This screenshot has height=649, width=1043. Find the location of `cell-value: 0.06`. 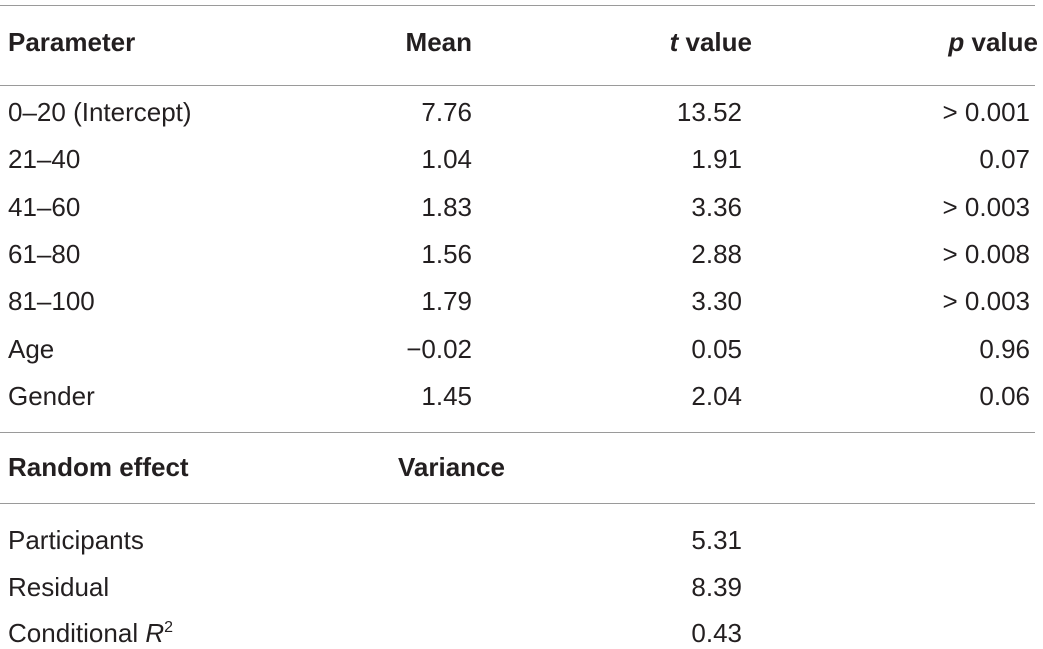

cell-value: 0.06 is located at coordinates (1004, 395).